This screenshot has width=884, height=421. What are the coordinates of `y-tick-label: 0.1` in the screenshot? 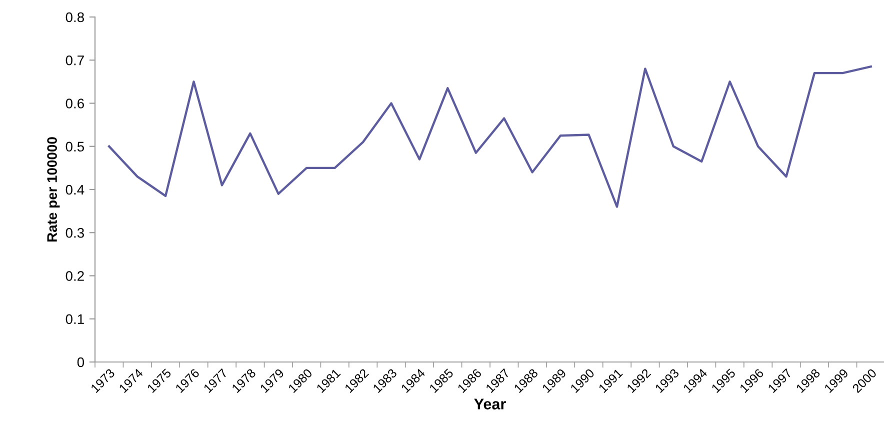 It's located at (75, 319).